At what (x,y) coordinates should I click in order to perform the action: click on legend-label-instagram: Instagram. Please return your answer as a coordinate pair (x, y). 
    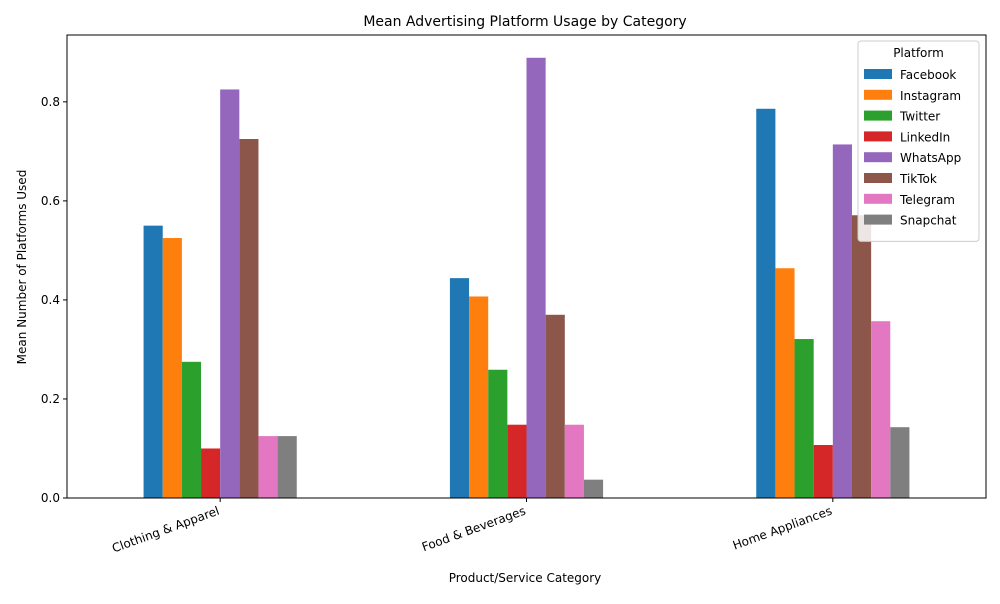
    Looking at the image, I should click on (930, 96).